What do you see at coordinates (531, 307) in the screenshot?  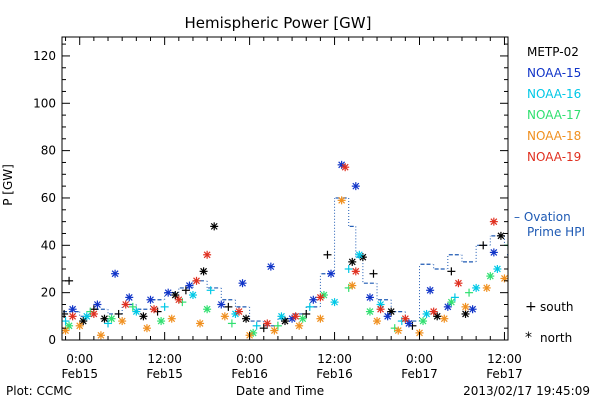 I see `south-marker-symbol: +` at bounding box center [531, 307].